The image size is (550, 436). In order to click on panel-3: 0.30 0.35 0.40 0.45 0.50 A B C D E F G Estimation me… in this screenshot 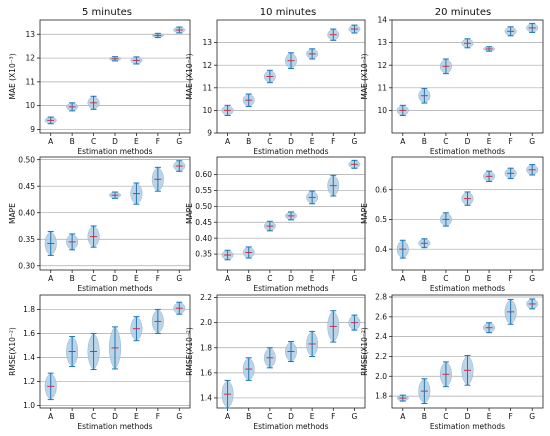, I will do `click(99, 224)`.